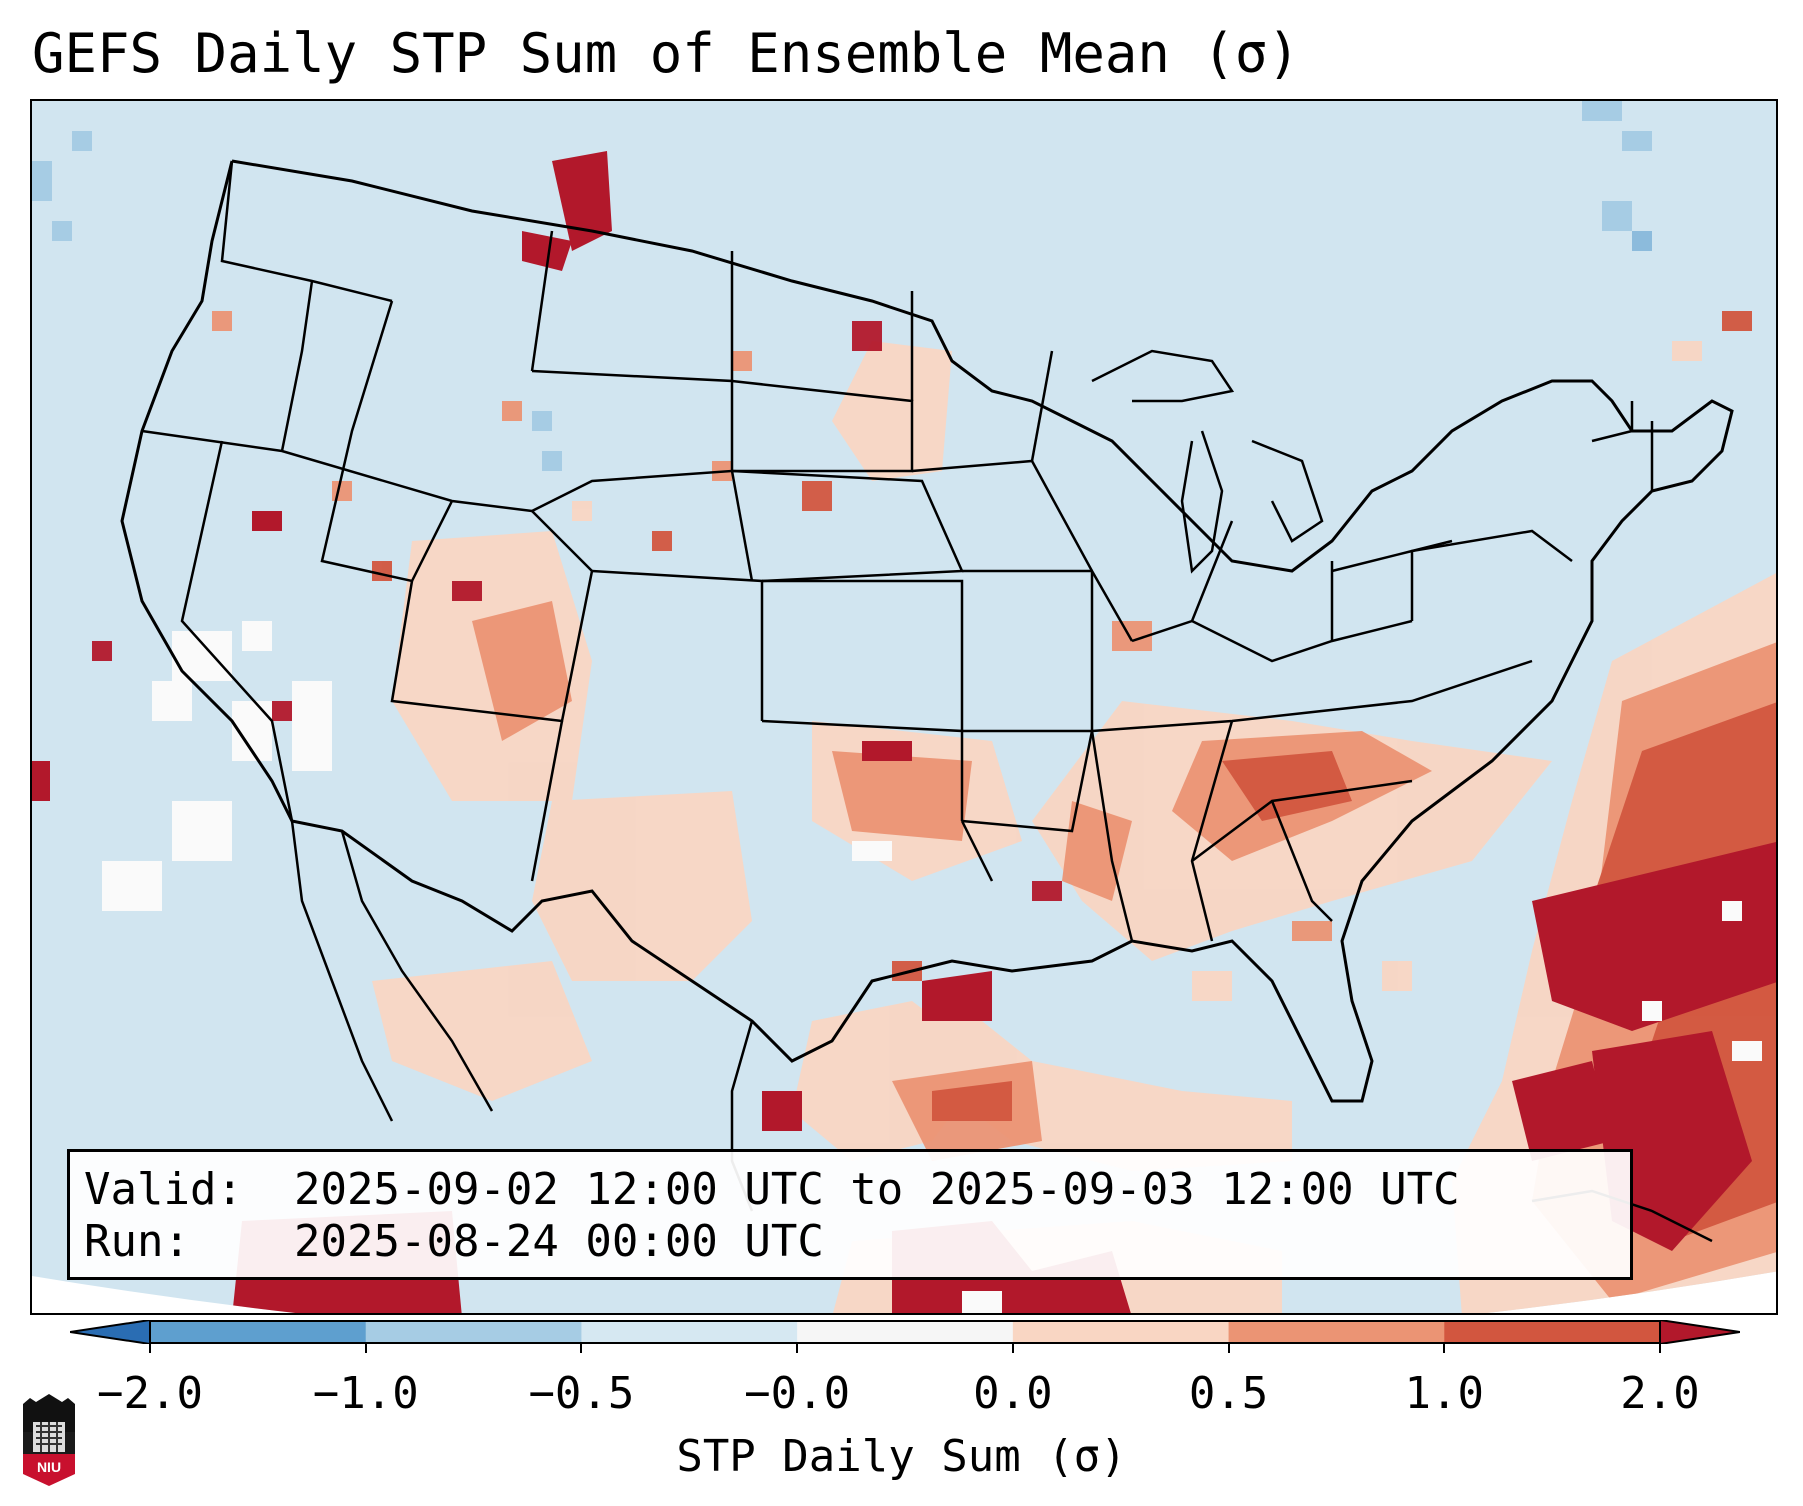  What do you see at coordinates (1660, 1393) in the screenshot?
I see `colorbar-tick-label: 2.0` at bounding box center [1660, 1393].